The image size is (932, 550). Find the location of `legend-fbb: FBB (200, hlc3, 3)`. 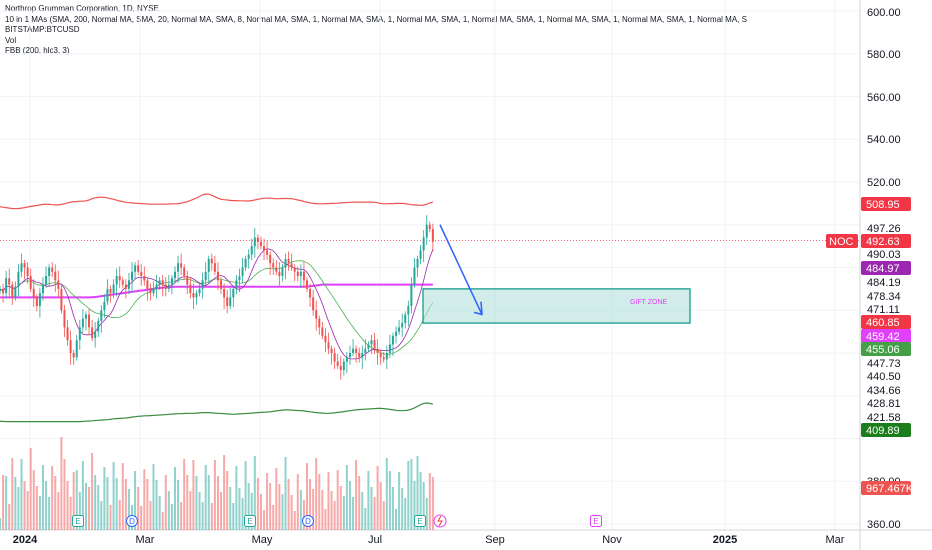

legend-fbb: FBB (200, hlc3, 3) is located at coordinates (37, 50).